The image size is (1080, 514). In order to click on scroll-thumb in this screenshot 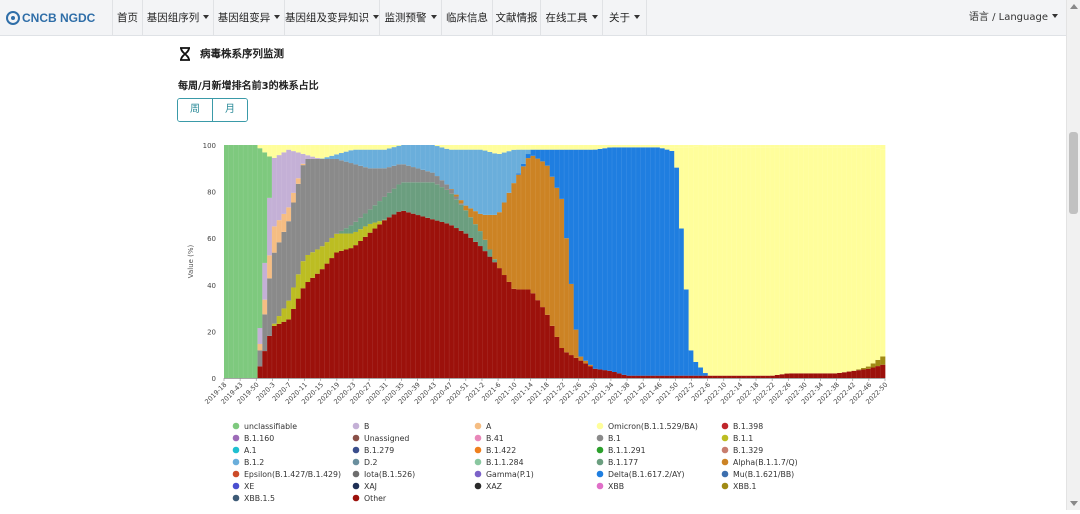, I will do `click(1073, 173)`.